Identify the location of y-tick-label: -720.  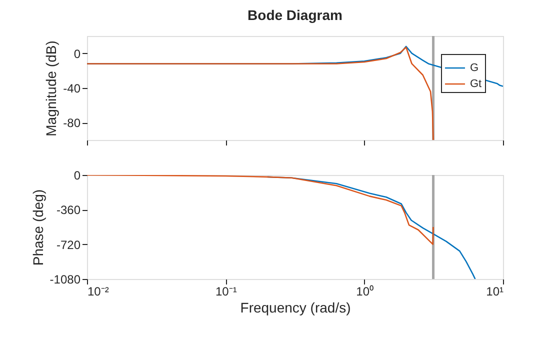
(68, 245).